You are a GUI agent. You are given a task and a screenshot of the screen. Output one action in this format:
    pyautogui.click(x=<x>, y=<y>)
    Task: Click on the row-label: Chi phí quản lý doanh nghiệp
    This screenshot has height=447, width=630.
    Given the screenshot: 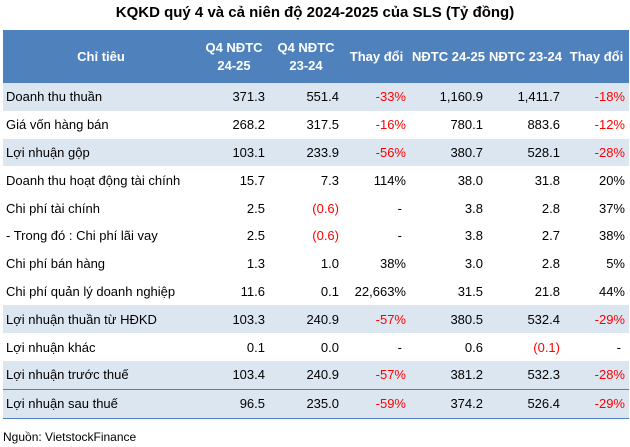 What is the action you would take?
    pyautogui.click(x=91, y=291)
    